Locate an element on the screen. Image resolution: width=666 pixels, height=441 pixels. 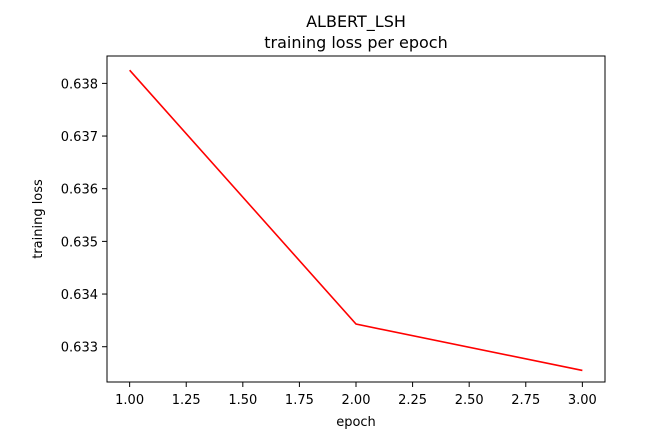
y-tick-label: 0.633 is located at coordinates (79, 348).